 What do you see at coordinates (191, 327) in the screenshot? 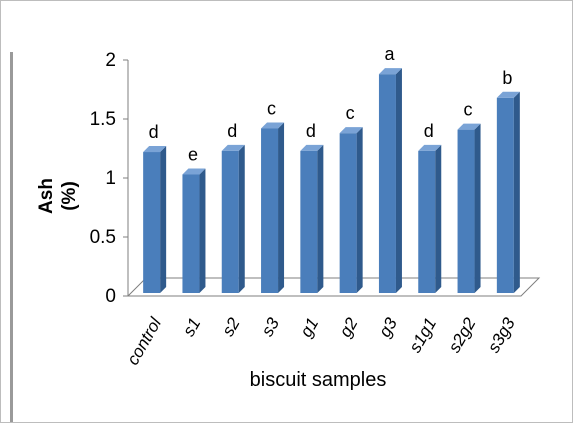
I see `x-tick-label: s1` at bounding box center [191, 327].